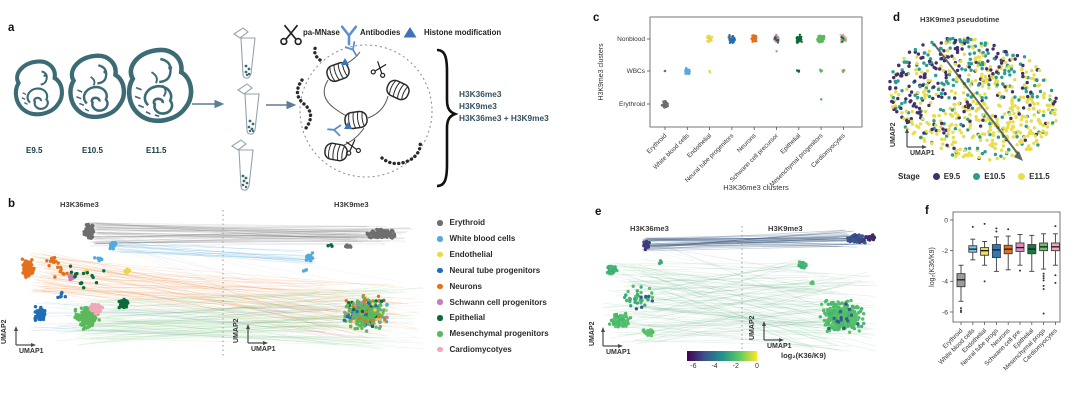 The height and width of the screenshot is (406, 1080). I want to click on panel-label-d: d, so click(897, 18).